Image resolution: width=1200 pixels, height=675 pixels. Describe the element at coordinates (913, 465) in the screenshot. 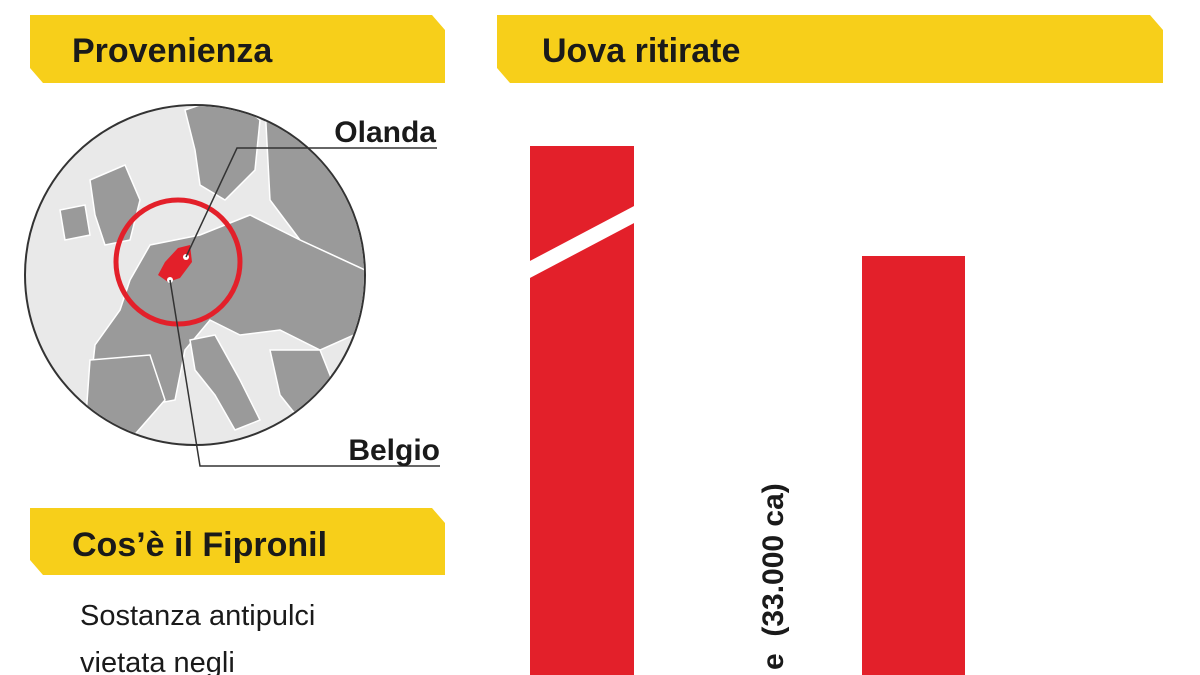

I see `bar` at that location.